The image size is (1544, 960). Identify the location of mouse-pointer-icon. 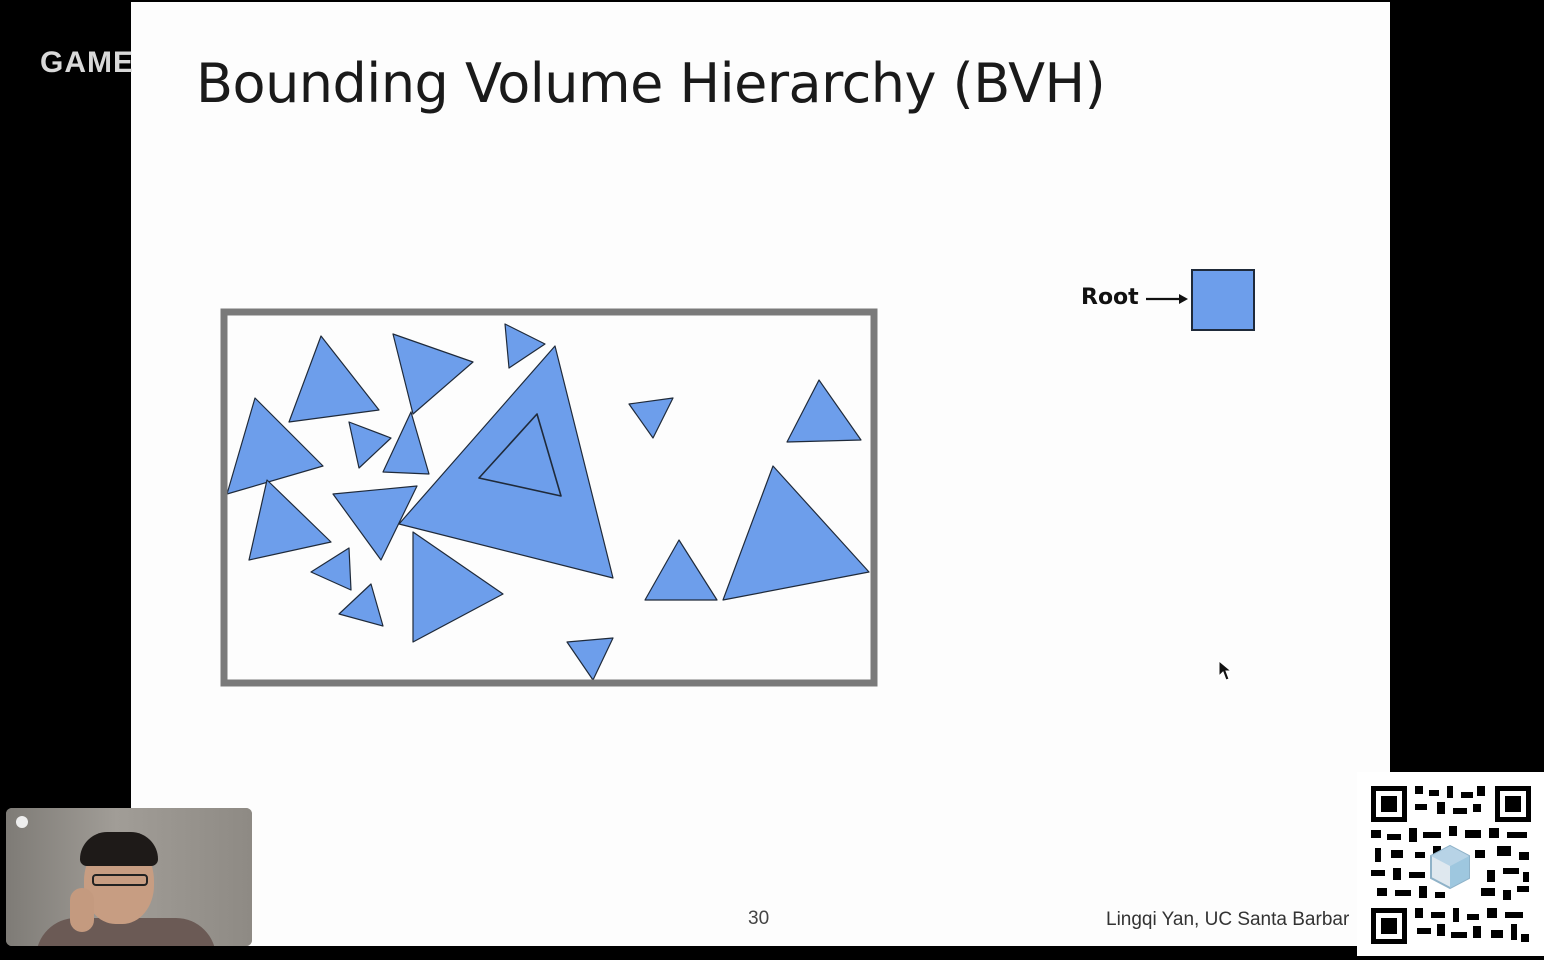
(1225, 670).